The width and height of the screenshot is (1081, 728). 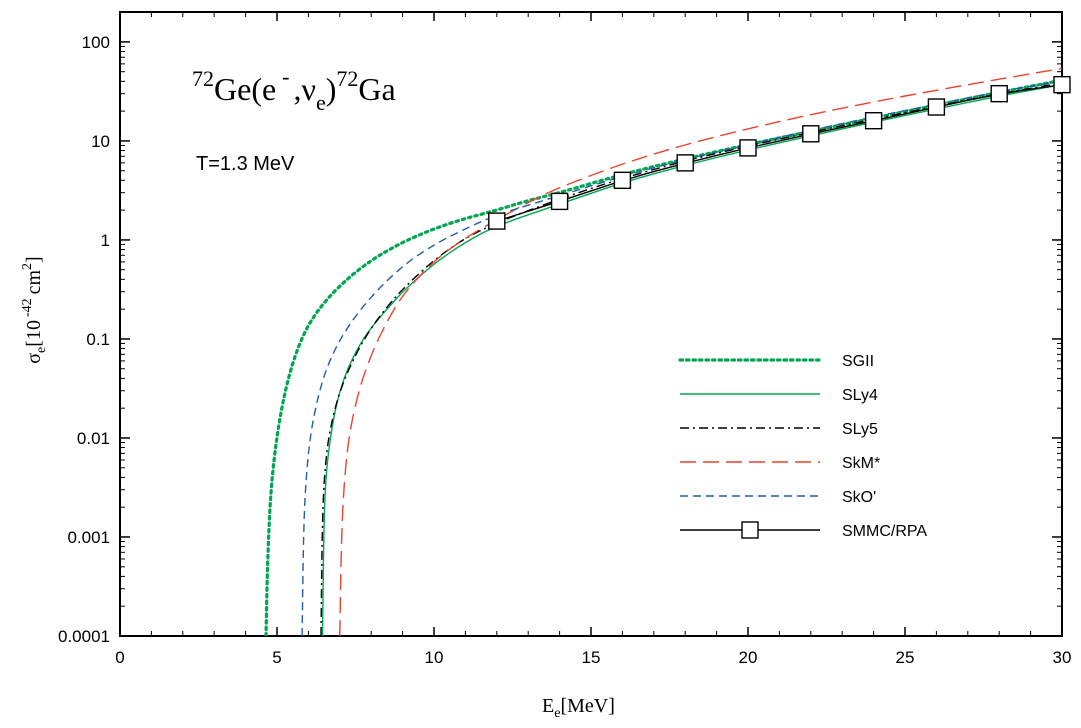 I want to click on legend-label: SMMC/RPA, so click(x=884, y=531).